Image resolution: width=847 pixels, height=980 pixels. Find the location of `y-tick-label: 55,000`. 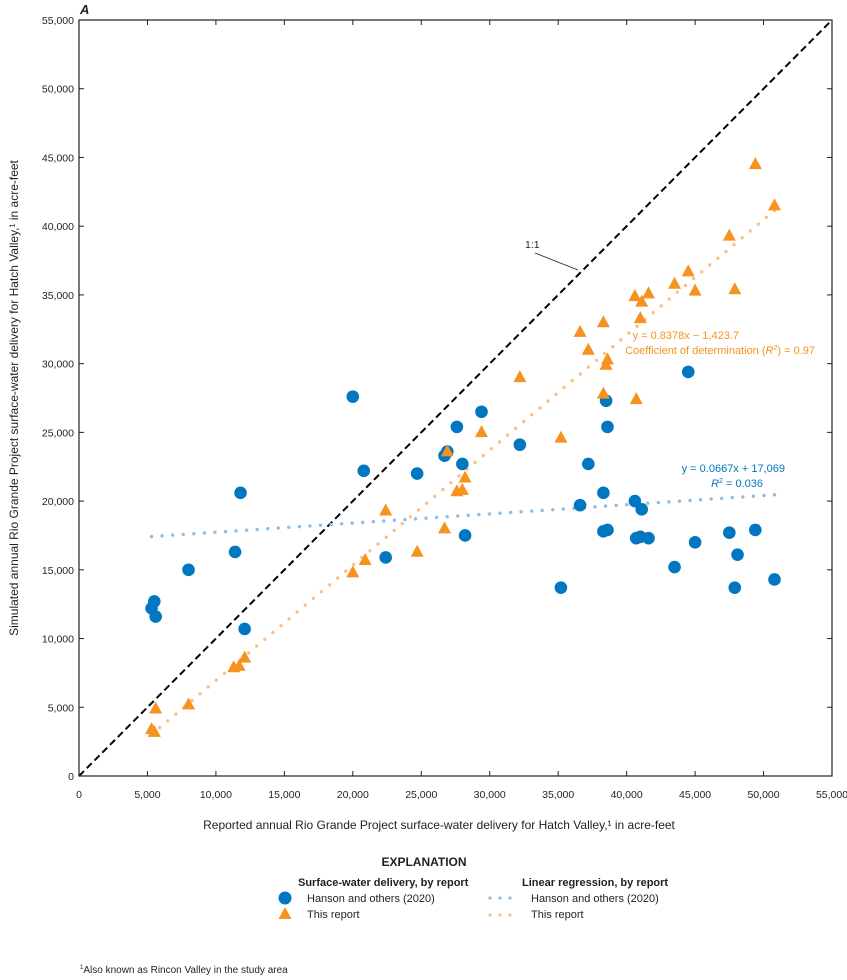

y-tick-label: 55,000 is located at coordinates (58, 21).